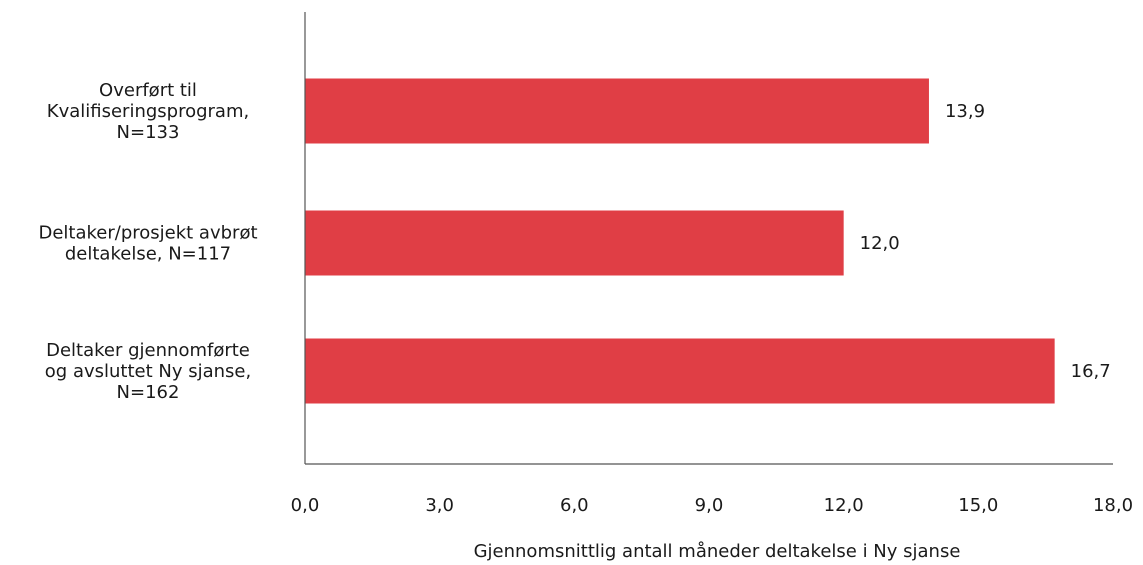 The image size is (1143, 565). Describe the element at coordinates (148, 254) in the screenshot. I see `category-label-line: deltakelse, N=117` at that location.